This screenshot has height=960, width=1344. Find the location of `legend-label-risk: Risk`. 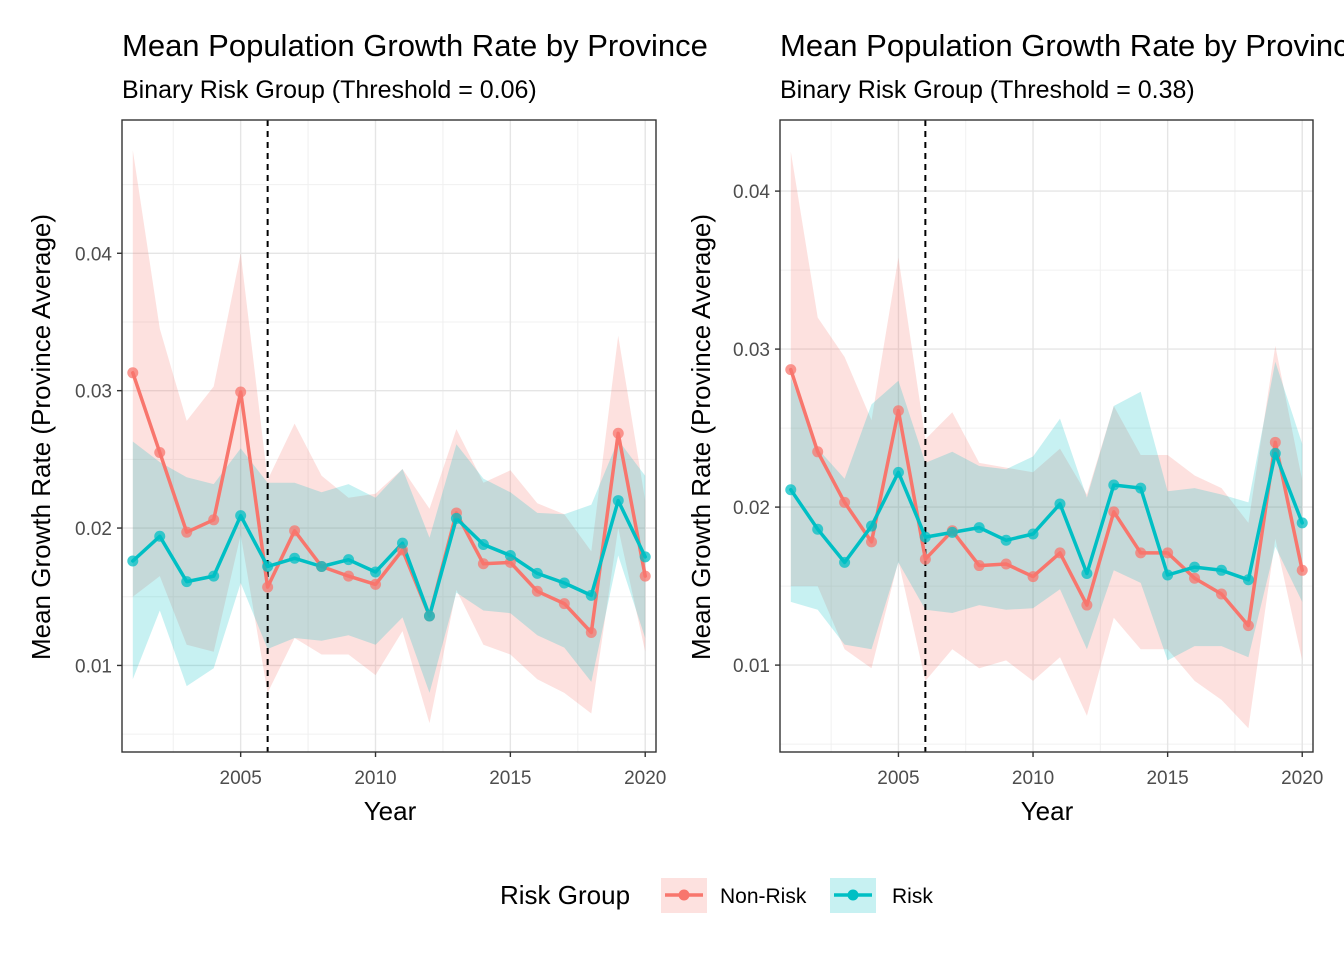

legend-label-risk: Risk is located at coordinates (912, 896).